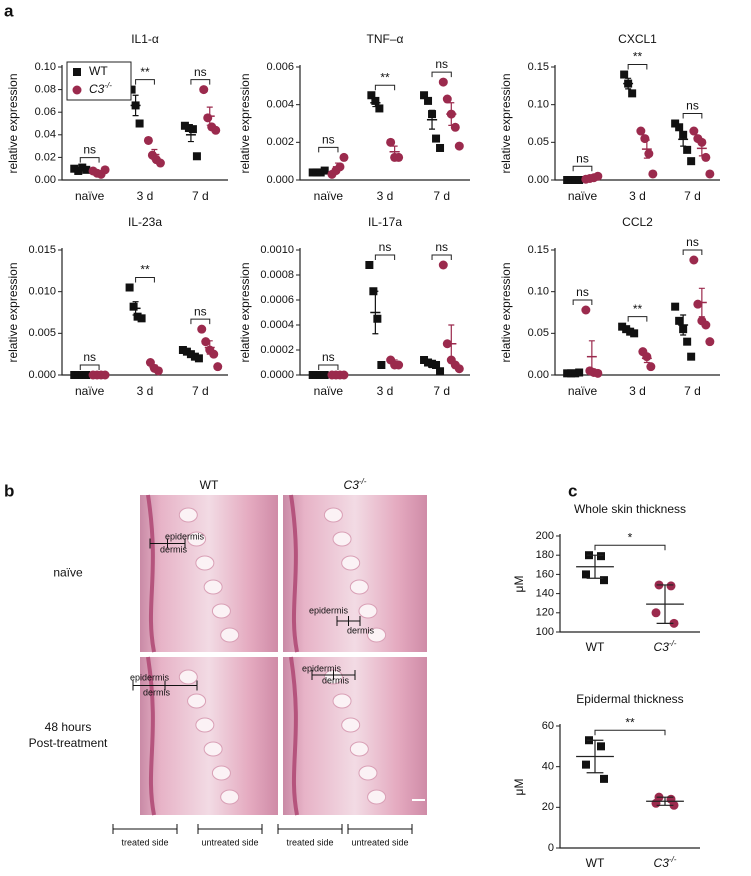  What do you see at coordinates (45, 135) in the screenshot?
I see `y-tick-label: 0.04` at bounding box center [45, 135].